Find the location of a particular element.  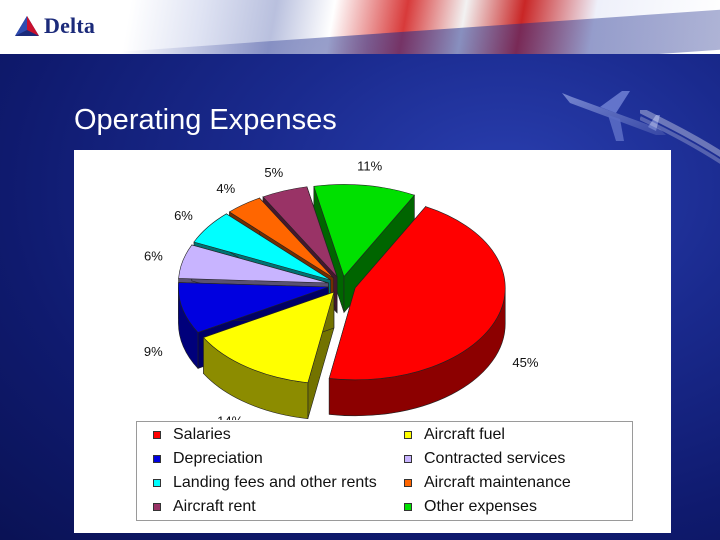

slice-percent-label: 11% is located at coordinates (369, 166).